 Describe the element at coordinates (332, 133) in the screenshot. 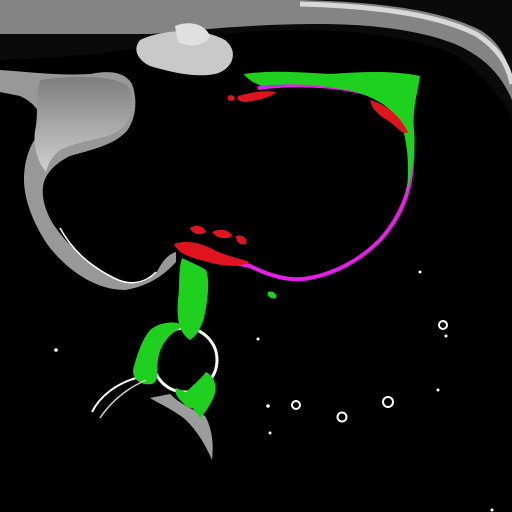

I see `green-overlay-pericardial-fat` at that location.